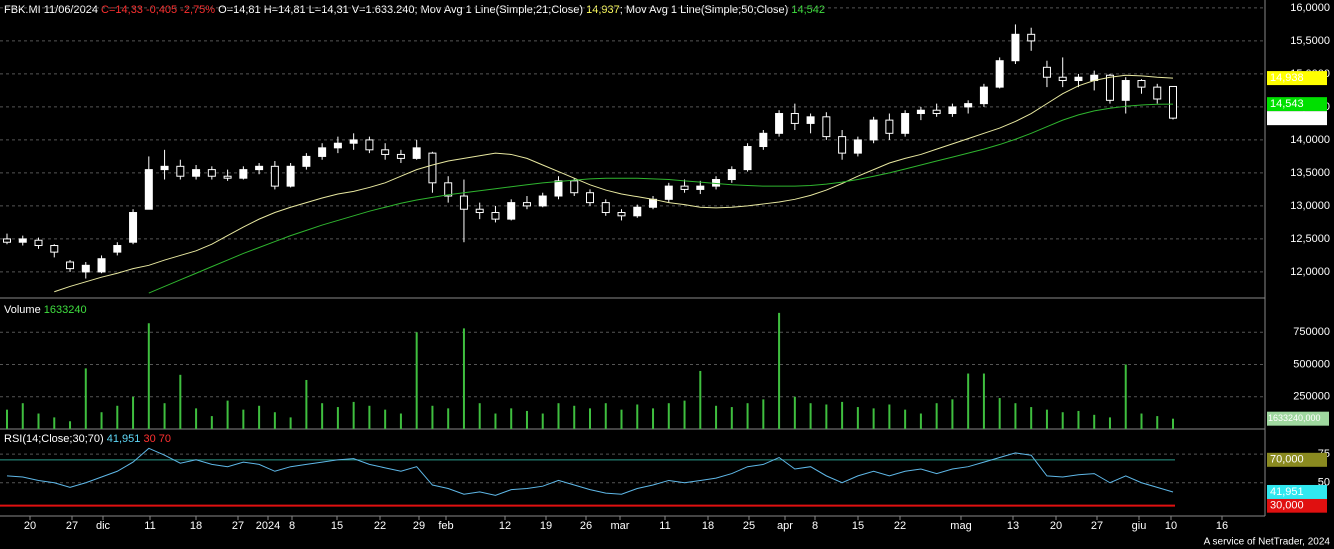 The image size is (1334, 549). Describe the element at coordinates (546, 526) in the screenshot. I see `x-tick-label: 19` at that location.